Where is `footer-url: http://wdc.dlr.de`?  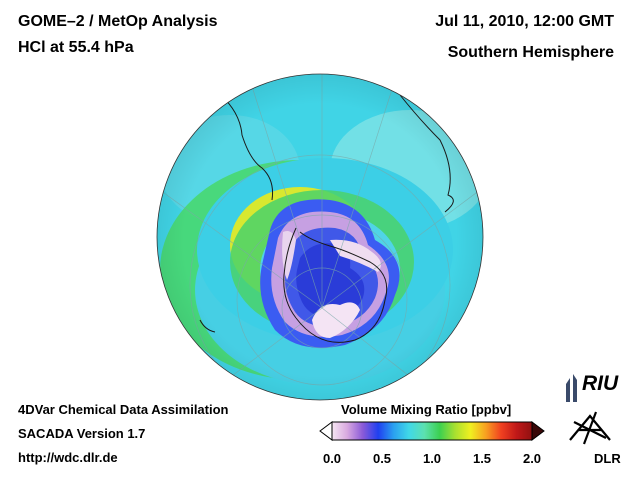
footer-url: http://wdc.dlr.de is located at coordinates (68, 457).